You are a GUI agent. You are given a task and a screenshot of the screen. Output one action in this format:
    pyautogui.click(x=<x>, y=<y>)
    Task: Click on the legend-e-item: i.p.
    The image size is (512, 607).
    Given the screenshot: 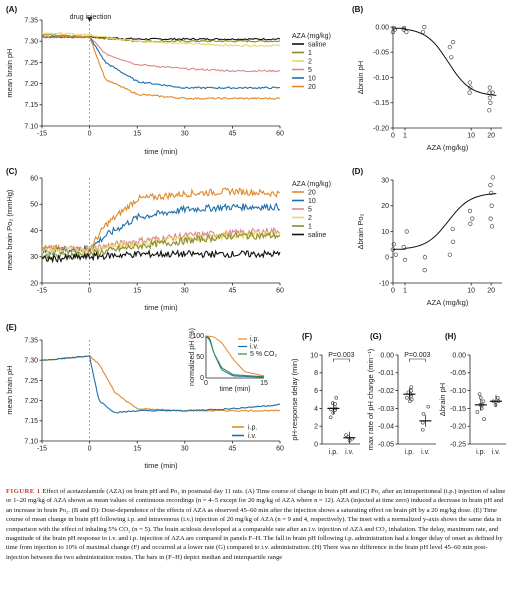 What is the action you would take?
    pyautogui.click(x=252, y=428)
    